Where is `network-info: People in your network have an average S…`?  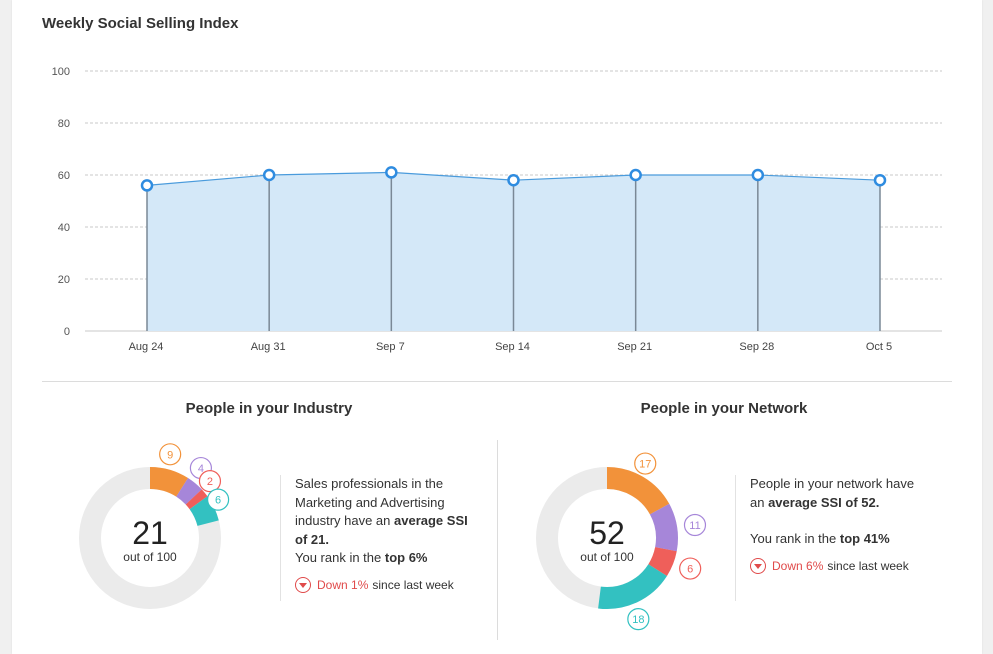 network-info: People in your network have an average S… is located at coordinates (842, 538).